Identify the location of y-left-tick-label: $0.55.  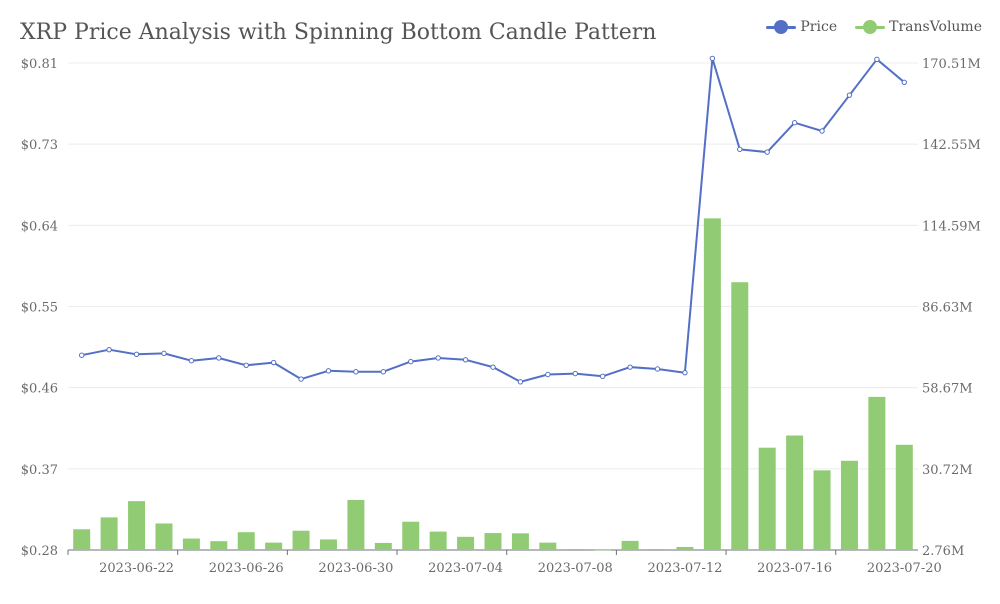
(39, 308).